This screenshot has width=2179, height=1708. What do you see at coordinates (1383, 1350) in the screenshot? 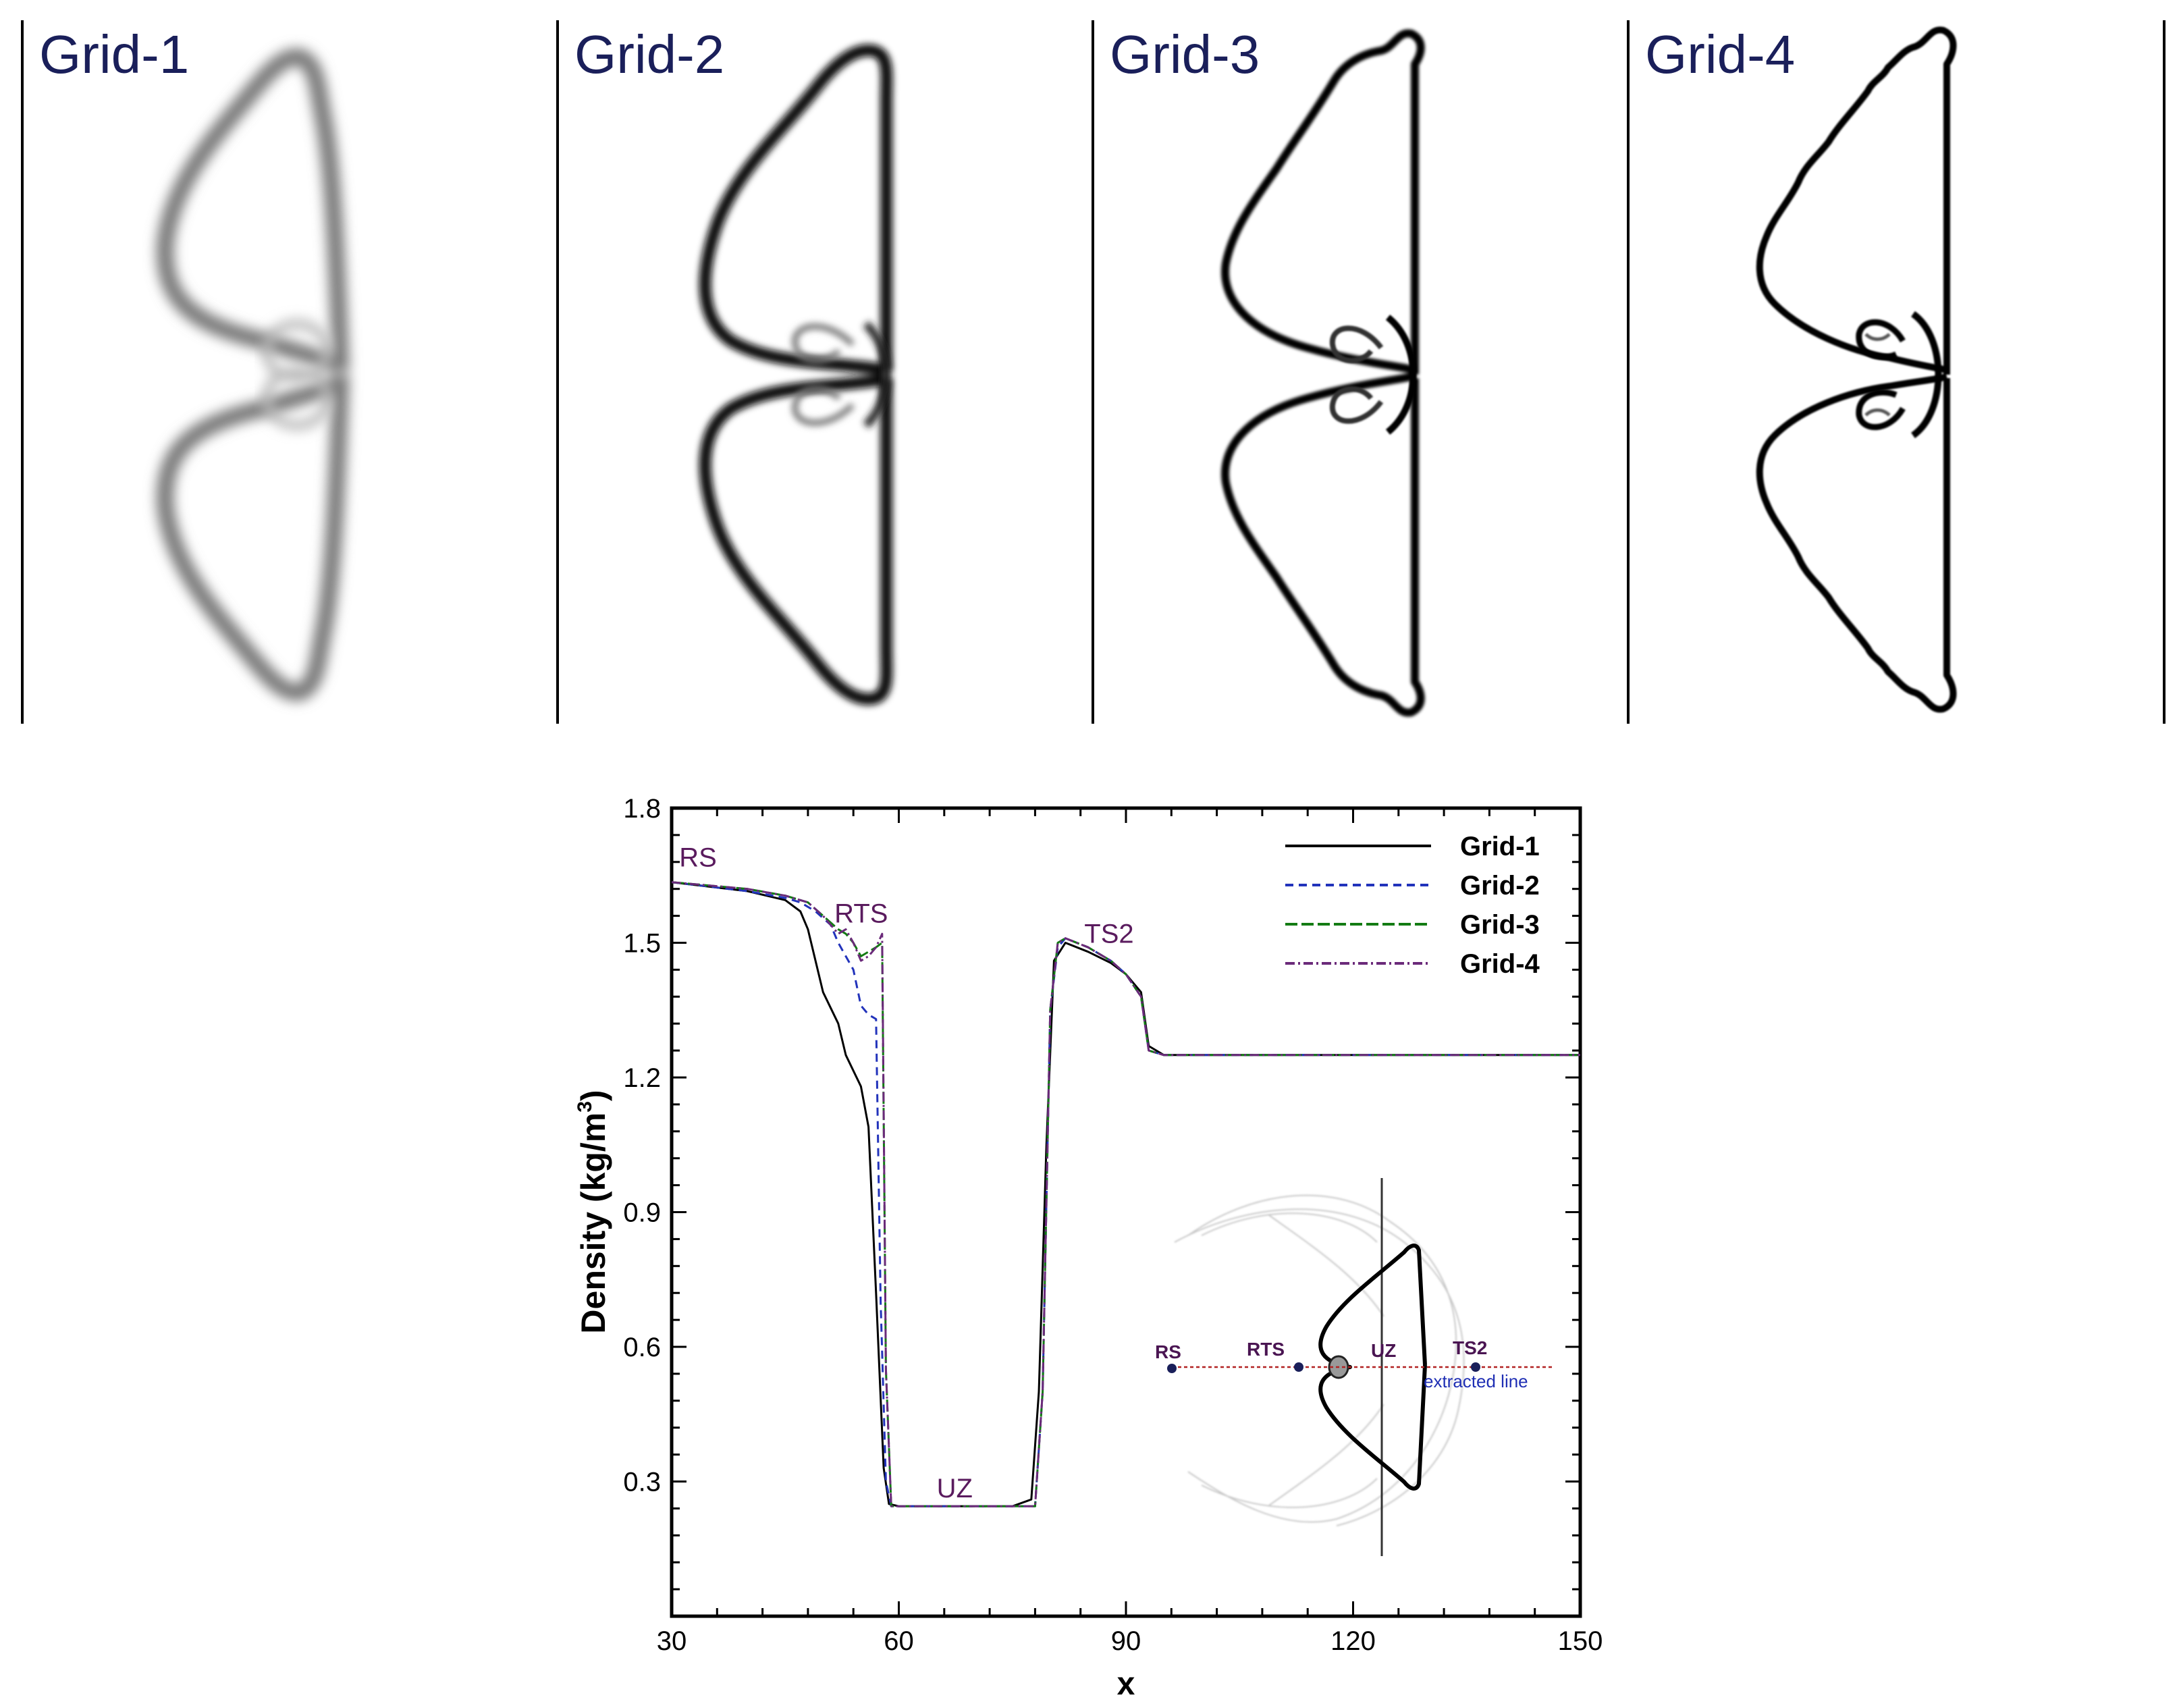
I see `inset-label-uz: UZ` at bounding box center [1383, 1350].